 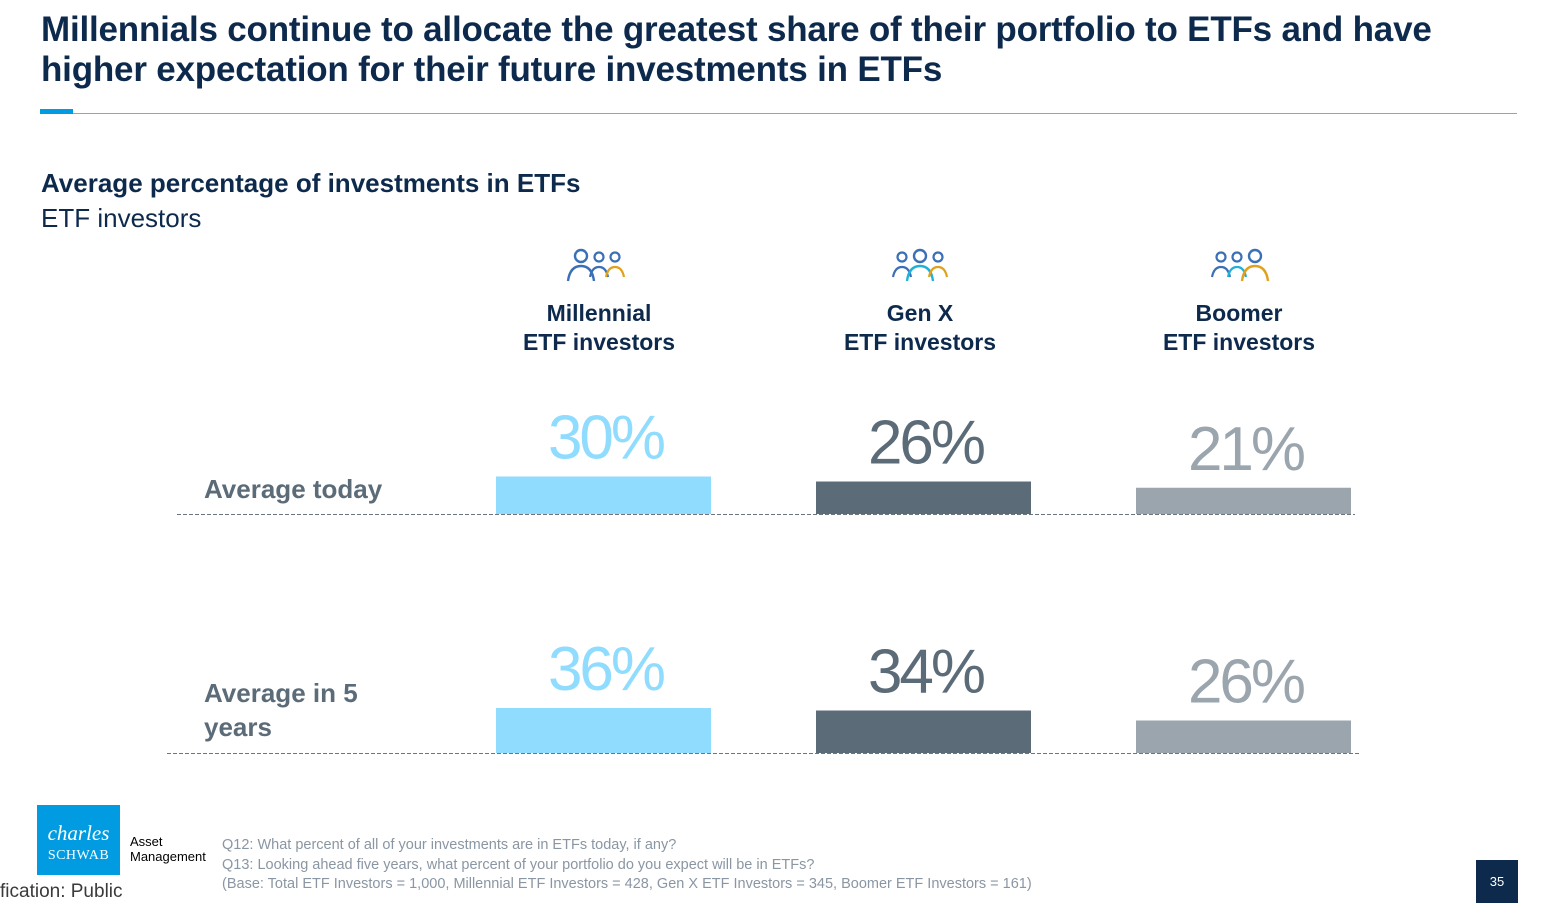 What do you see at coordinates (779, 113) in the screenshot?
I see `title-divider` at bounding box center [779, 113].